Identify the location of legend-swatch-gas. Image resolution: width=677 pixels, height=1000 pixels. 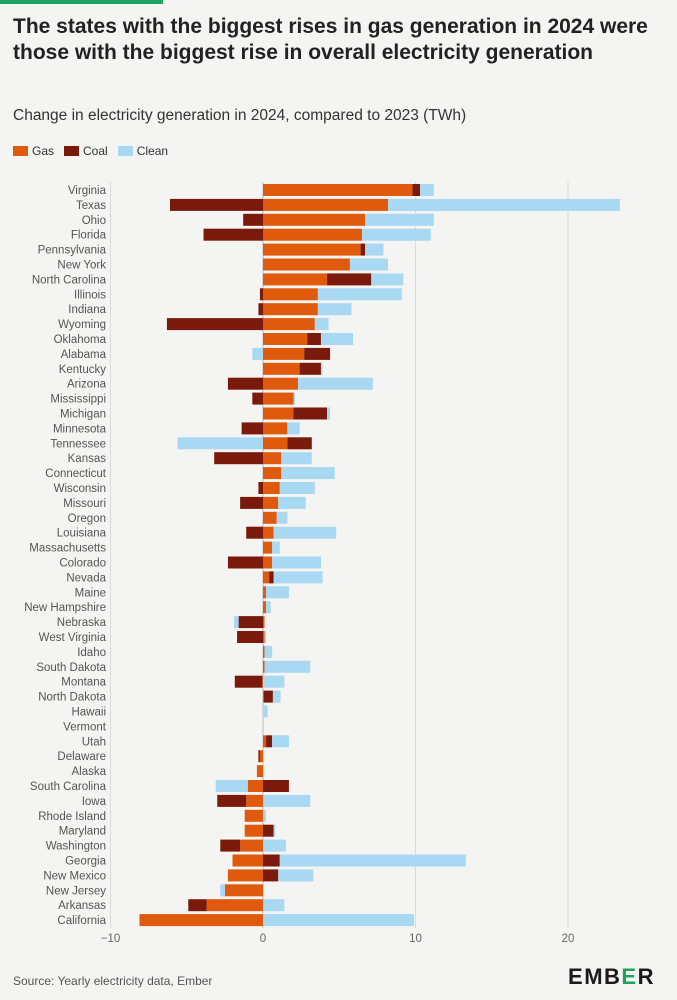
(20, 151).